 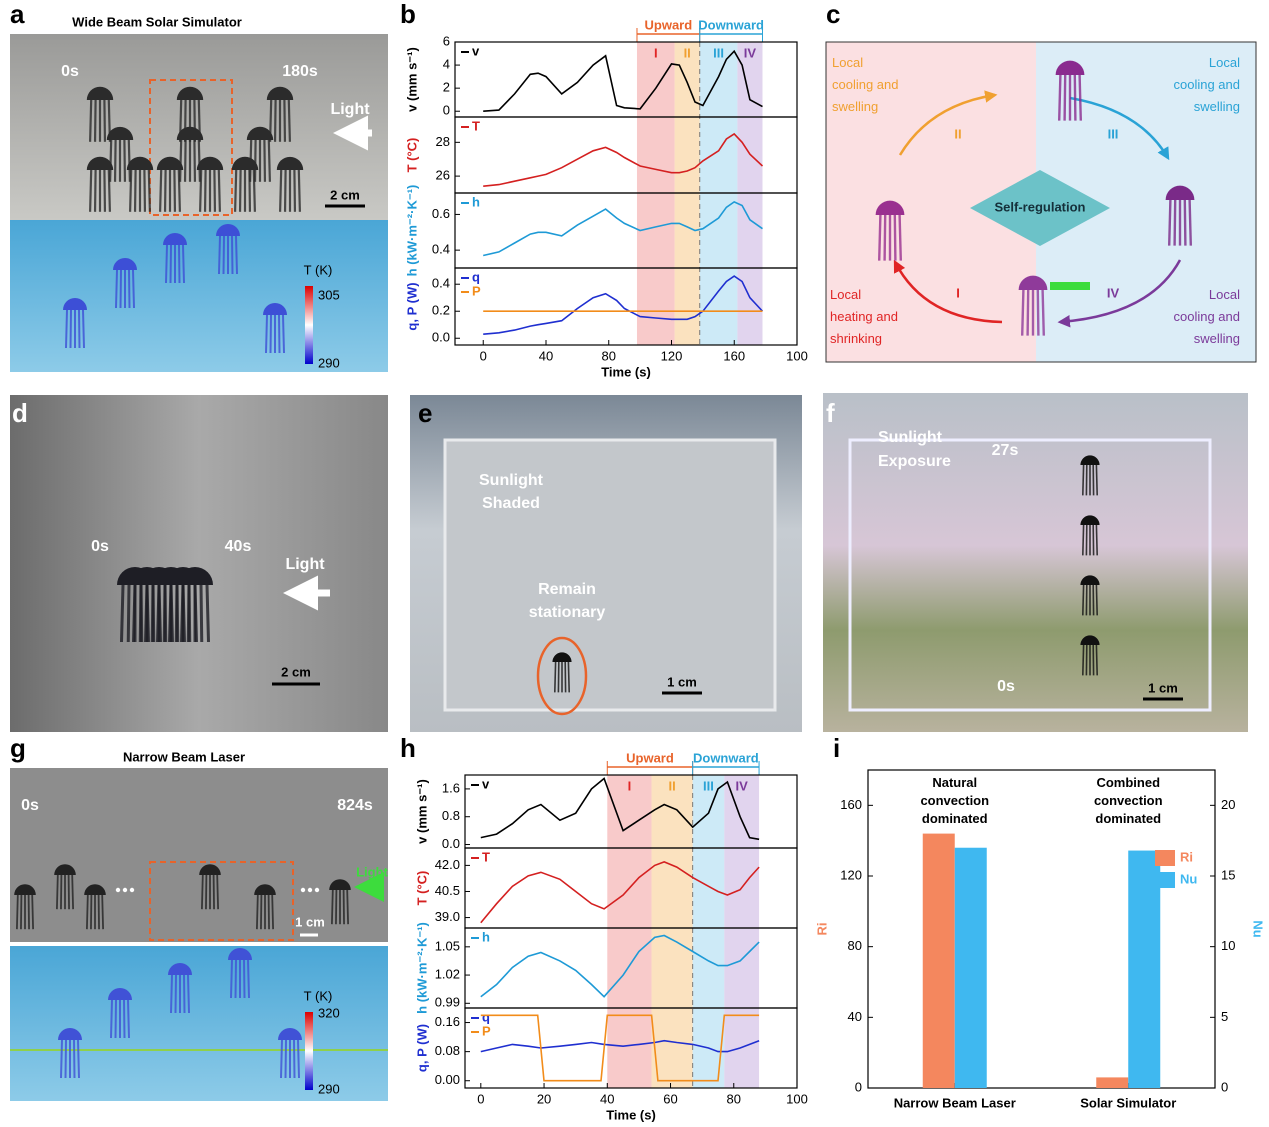 I want to click on legend-label: q, so click(x=476, y=276).